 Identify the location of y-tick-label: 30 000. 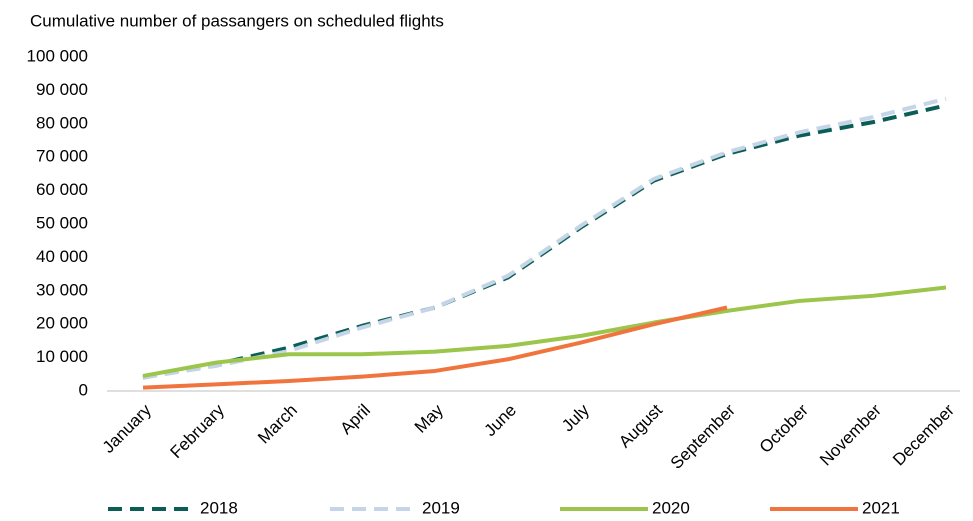
(62, 289).